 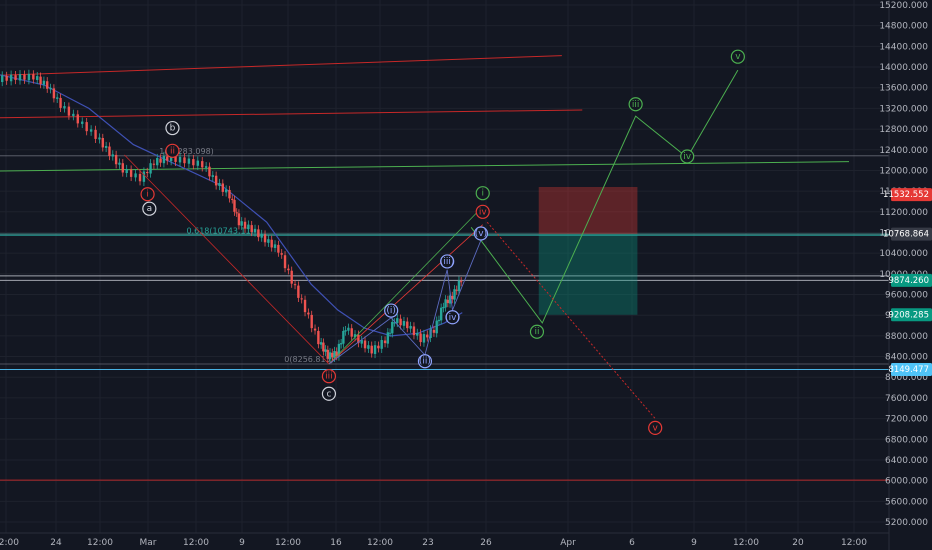 What do you see at coordinates (481, 234) in the screenshot?
I see `wave-label: (v)` at bounding box center [481, 234].